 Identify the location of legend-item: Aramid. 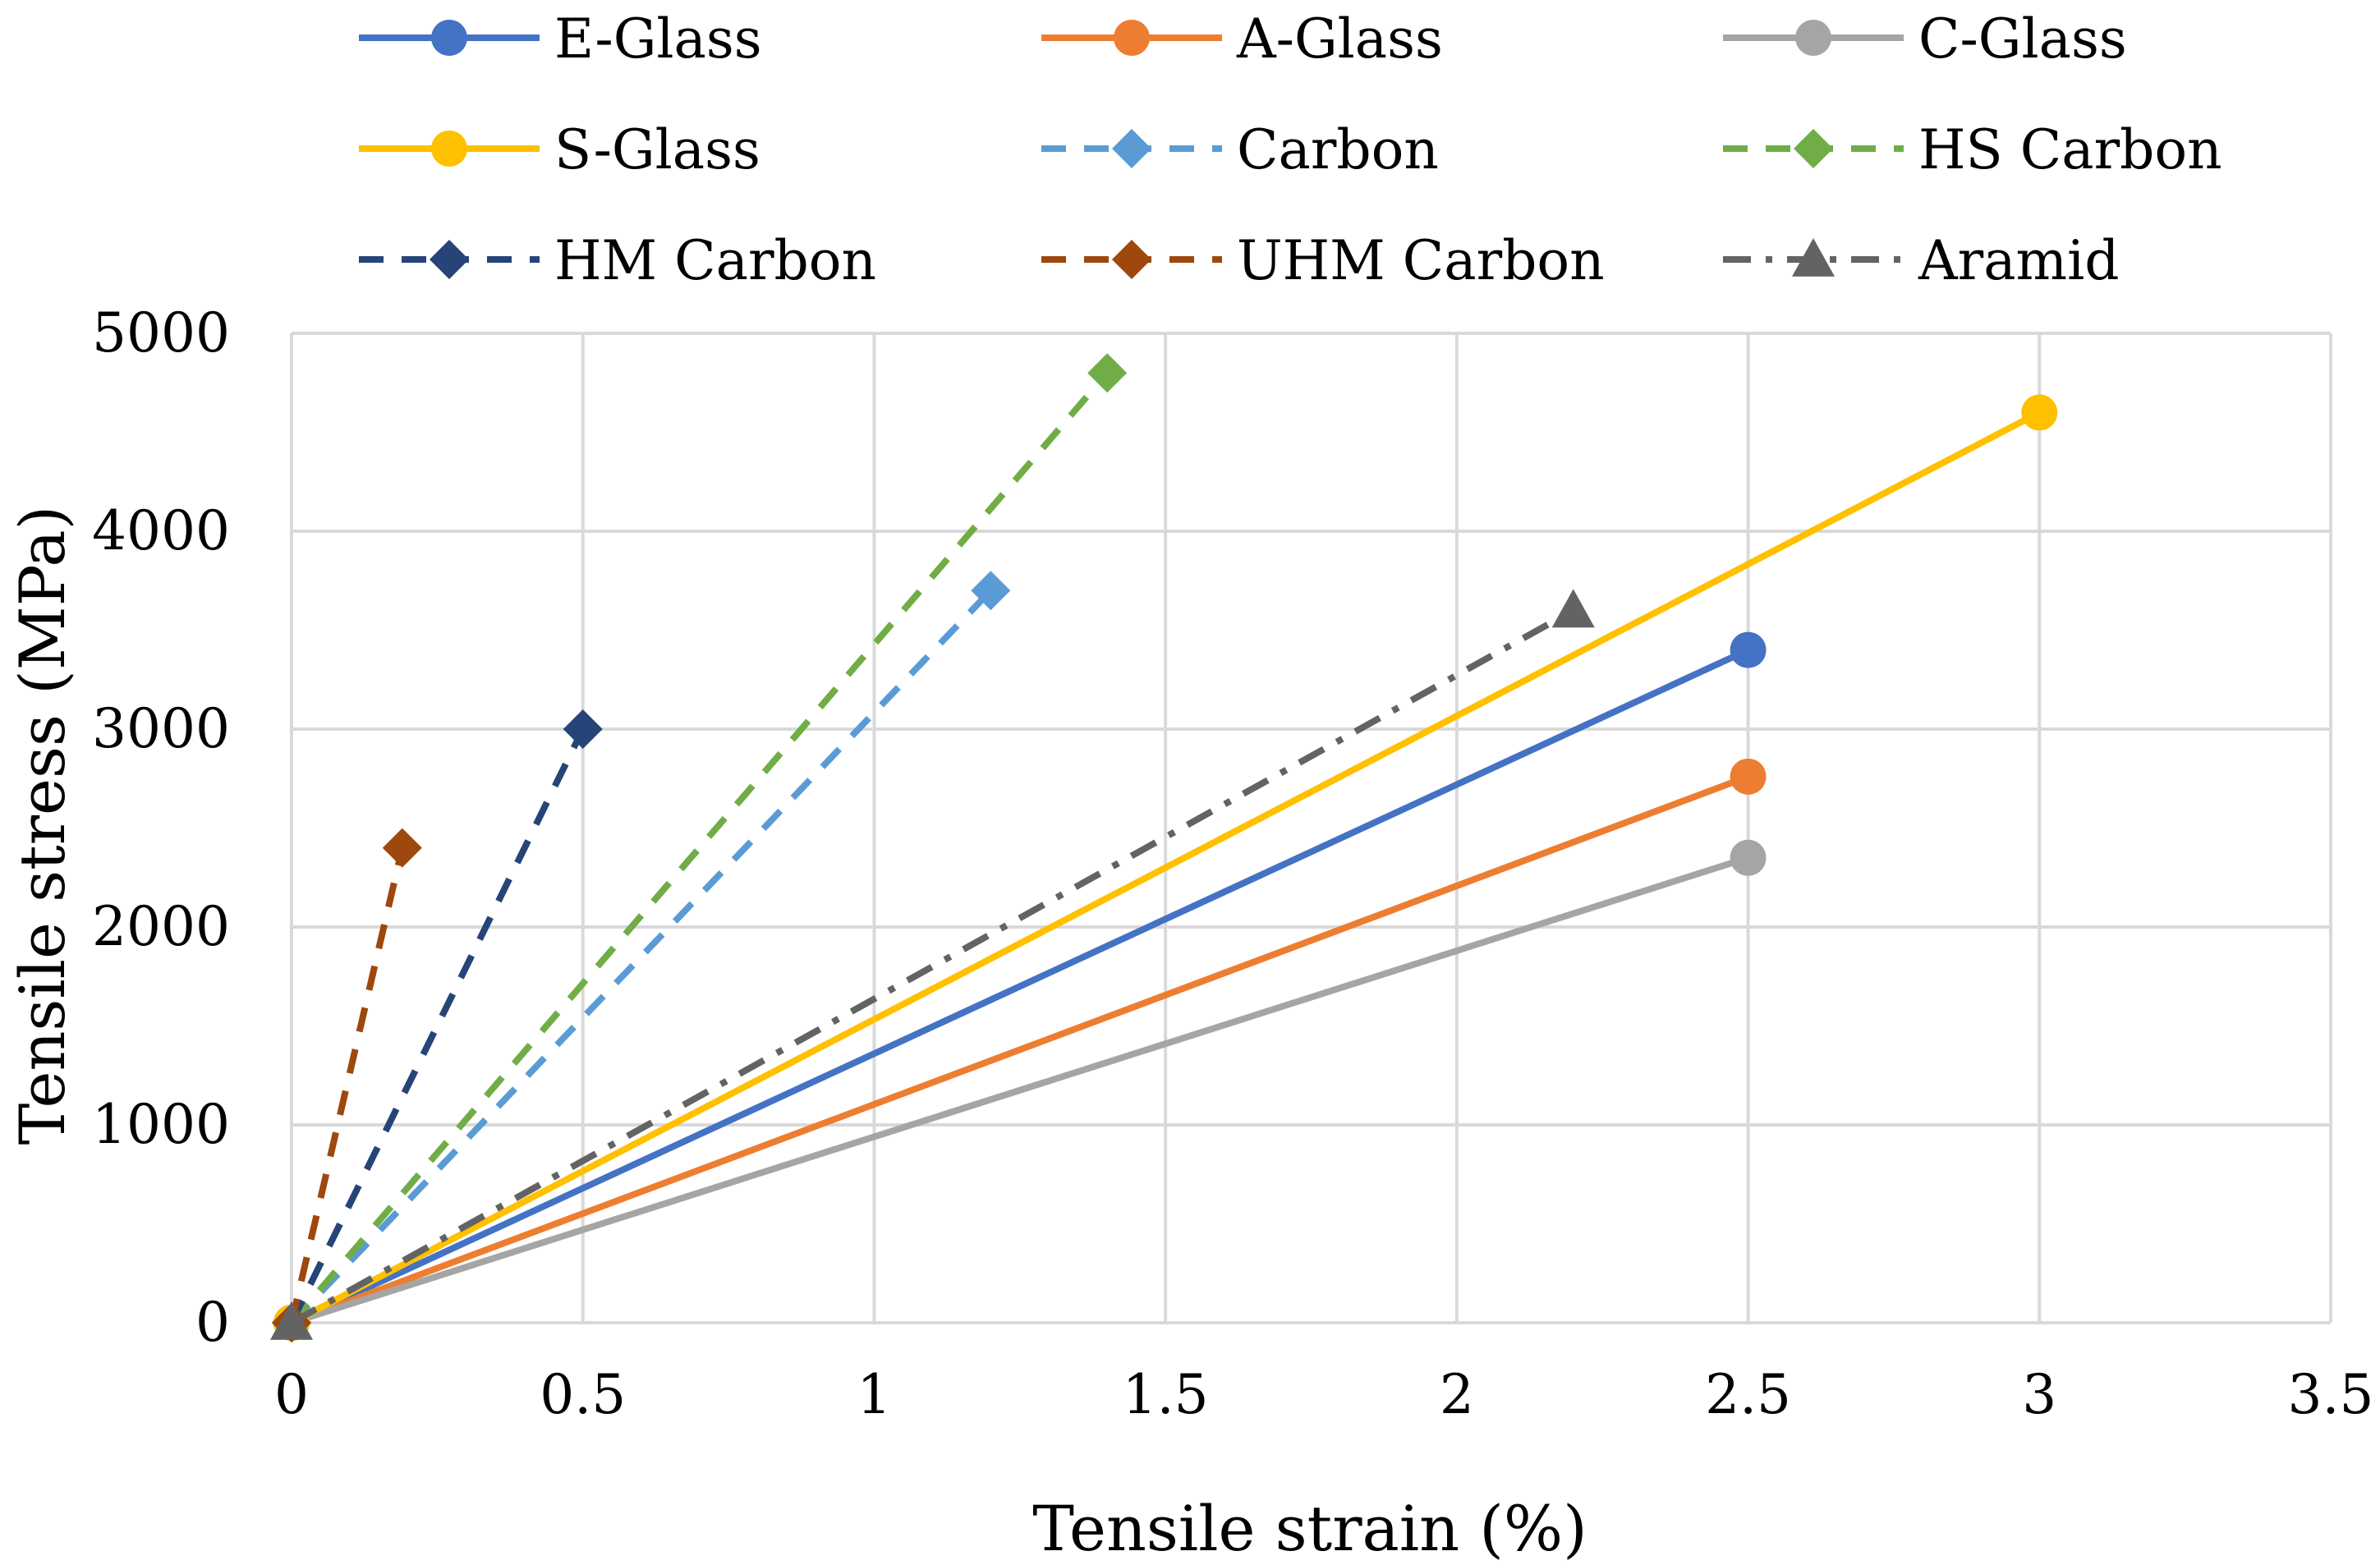
(1921, 260).